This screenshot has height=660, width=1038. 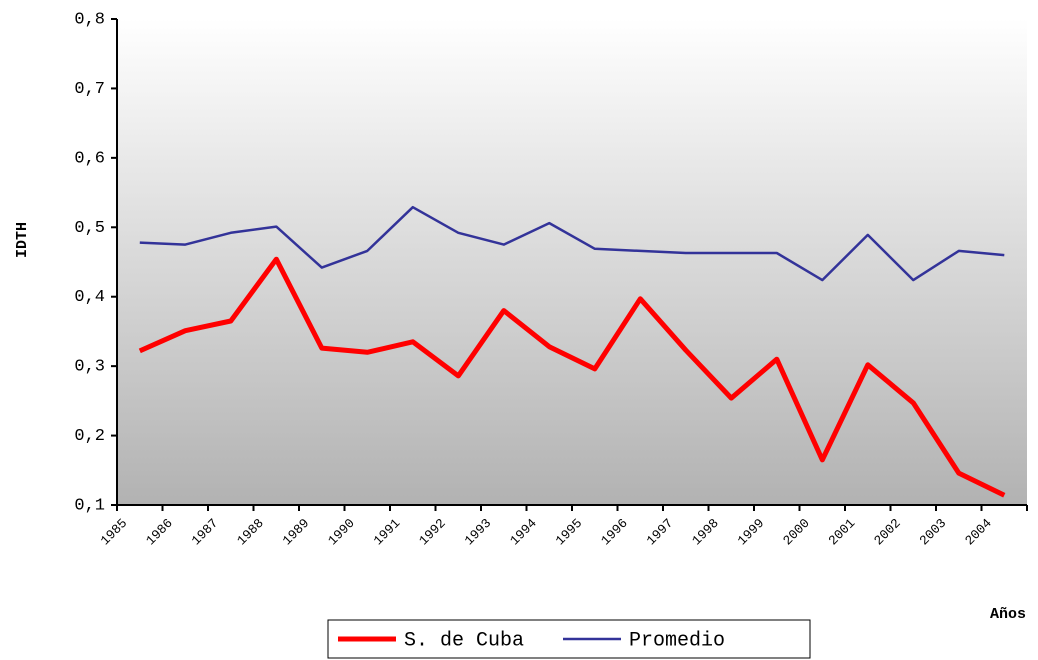 What do you see at coordinates (89, 505) in the screenshot?
I see `y-tick-label: 0,1` at bounding box center [89, 505].